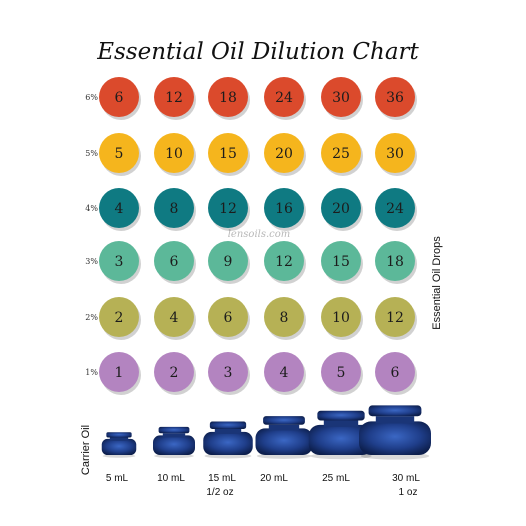  What do you see at coordinates (91, 153) in the screenshot?
I see `row-label: 5%` at bounding box center [91, 153].